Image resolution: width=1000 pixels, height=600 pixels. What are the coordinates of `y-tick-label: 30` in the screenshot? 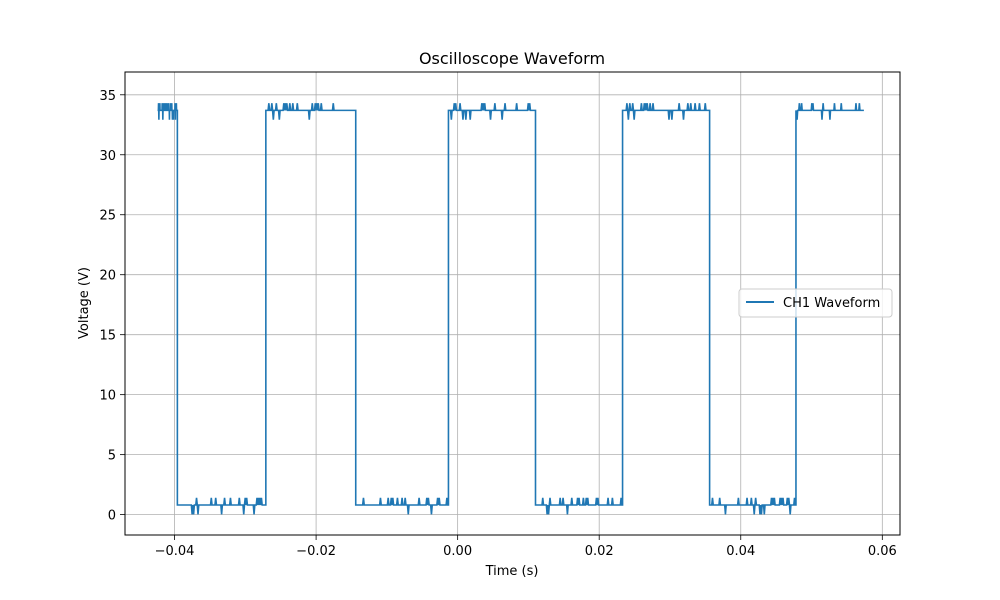 It's located at (107, 156).